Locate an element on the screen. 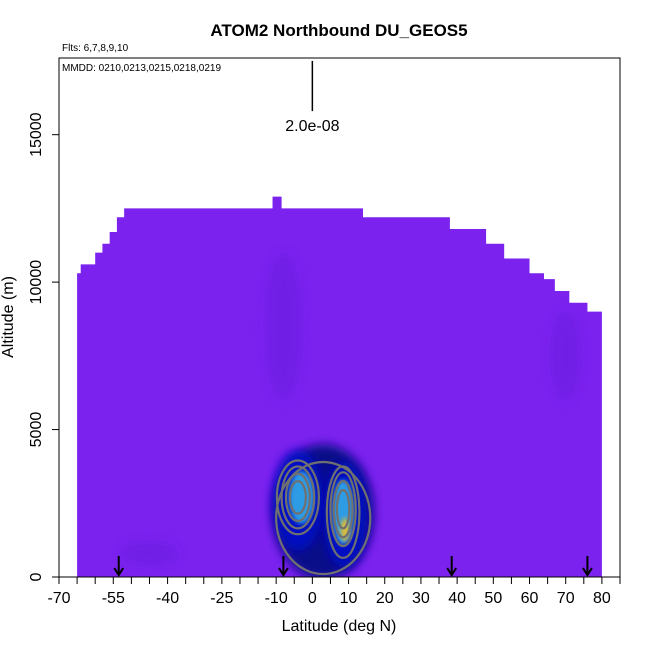  x-tick-label-0: -70 is located at coordinates (58, 598).